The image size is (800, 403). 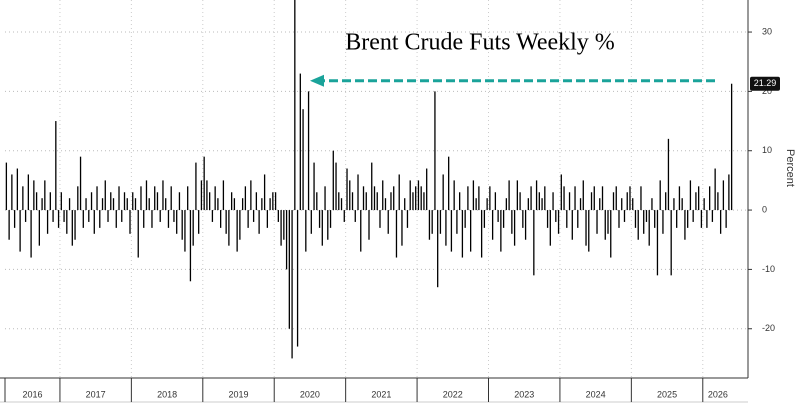 What do you see at coordinates (765, 83) in the screenshot?
I see `value-label-box` at bounding box center [765, 83].